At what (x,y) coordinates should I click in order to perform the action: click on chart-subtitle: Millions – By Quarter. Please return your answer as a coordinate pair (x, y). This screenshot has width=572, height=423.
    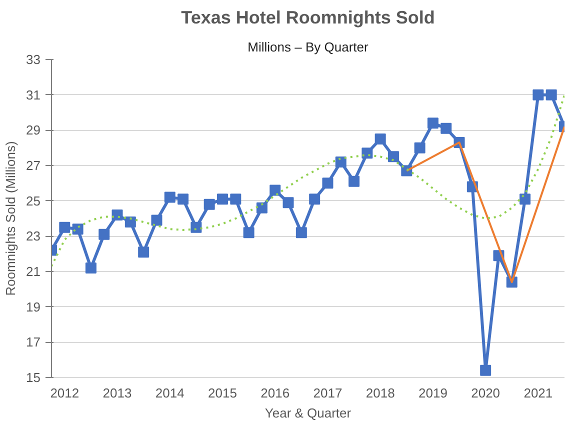
    Looking at the image, I should click on (308, 47).